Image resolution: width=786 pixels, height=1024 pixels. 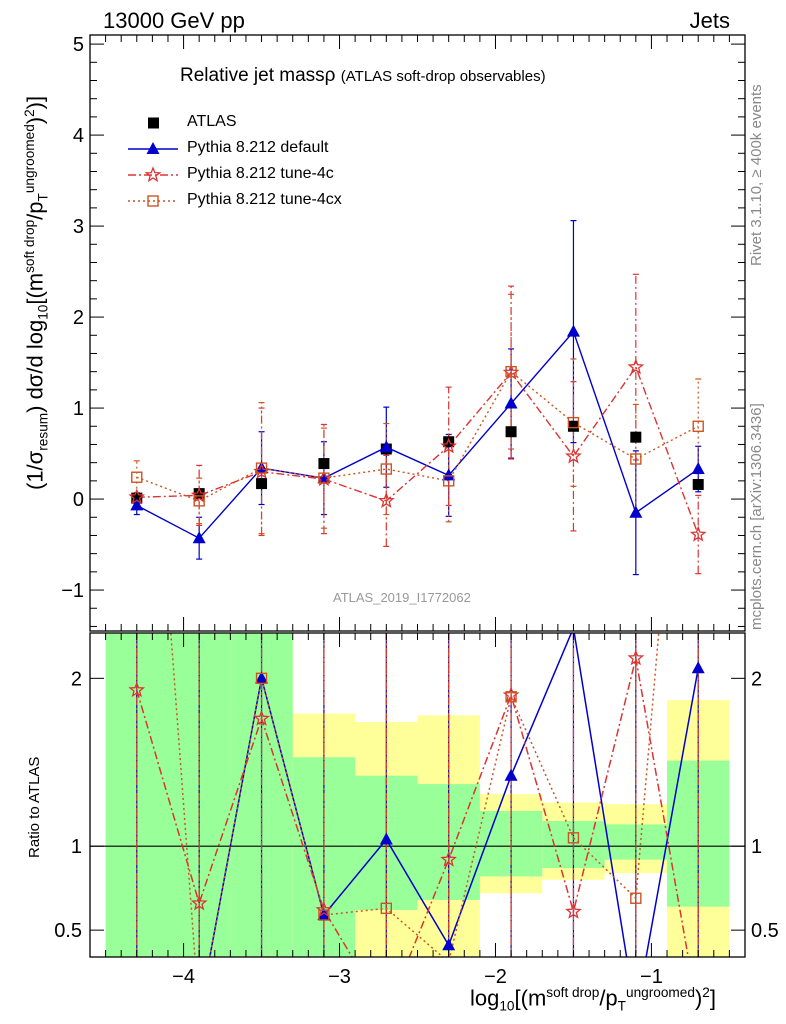 I want to click on xtick-label: −3, so click(x=339, y=977).